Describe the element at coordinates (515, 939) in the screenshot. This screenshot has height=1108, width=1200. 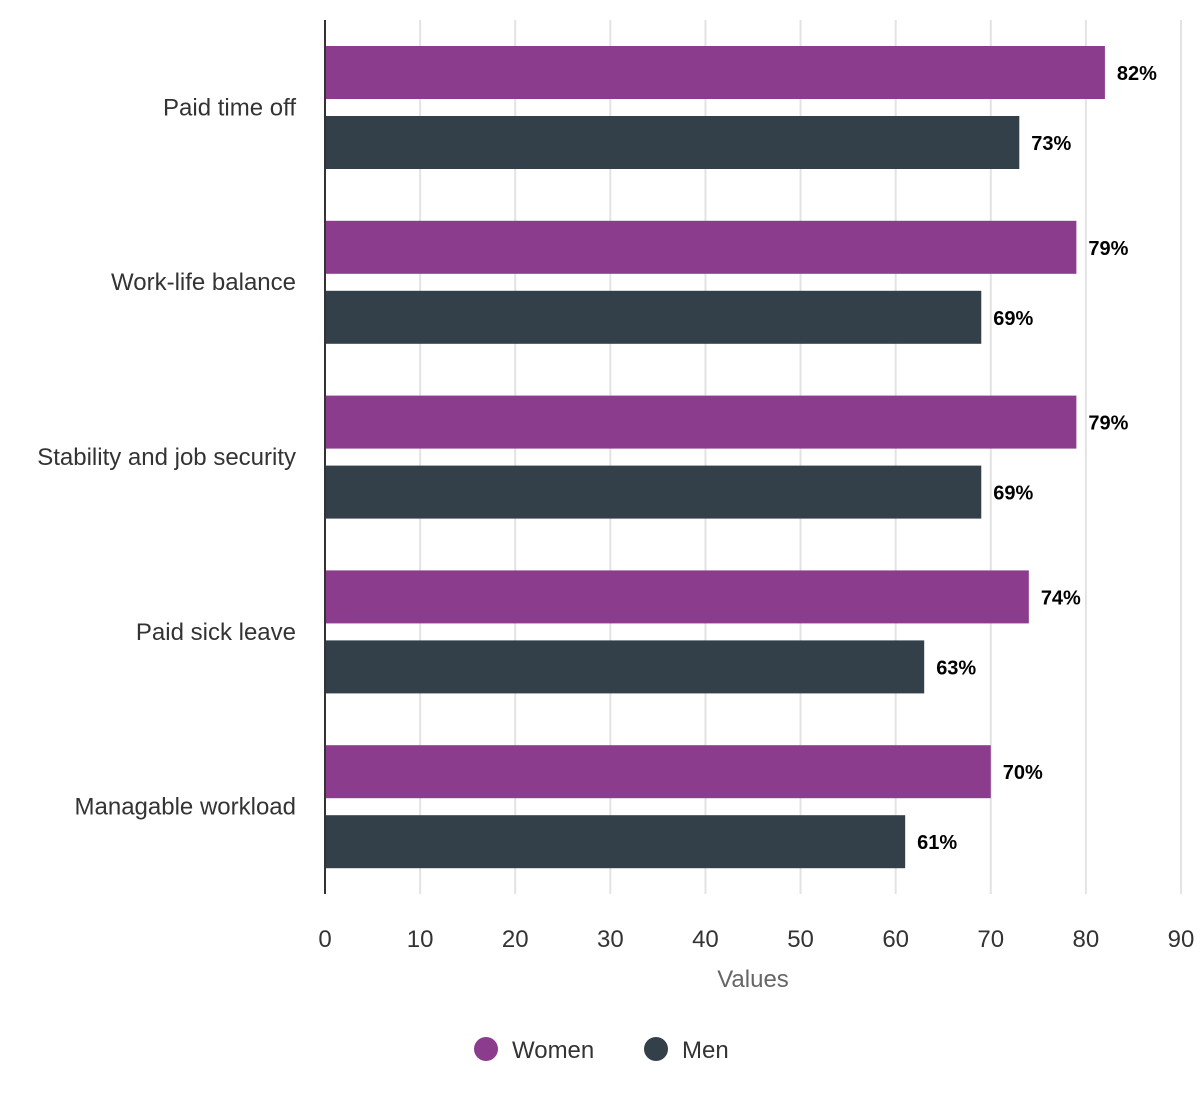
I see `x-tick-label: 20` at that location.